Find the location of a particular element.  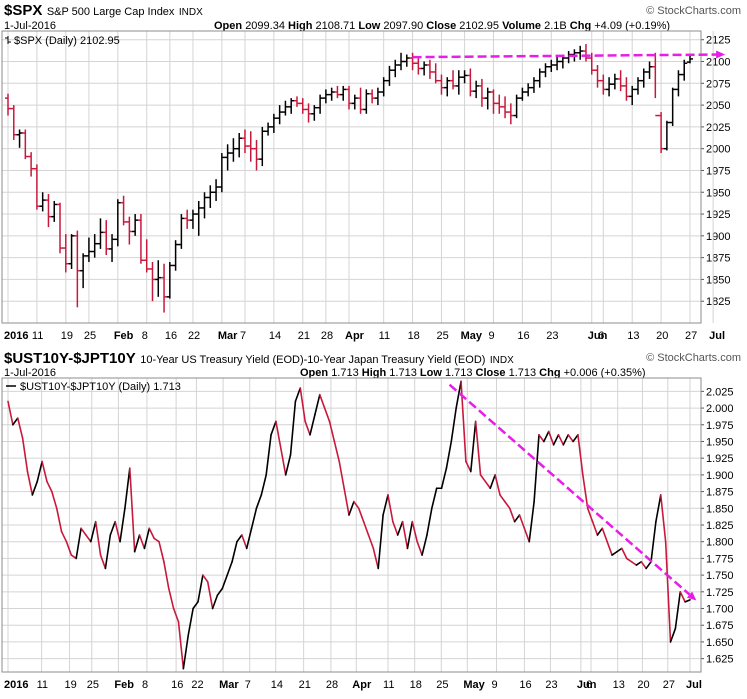

y-tick-label: 1825 is located at coordinates (718, 302).